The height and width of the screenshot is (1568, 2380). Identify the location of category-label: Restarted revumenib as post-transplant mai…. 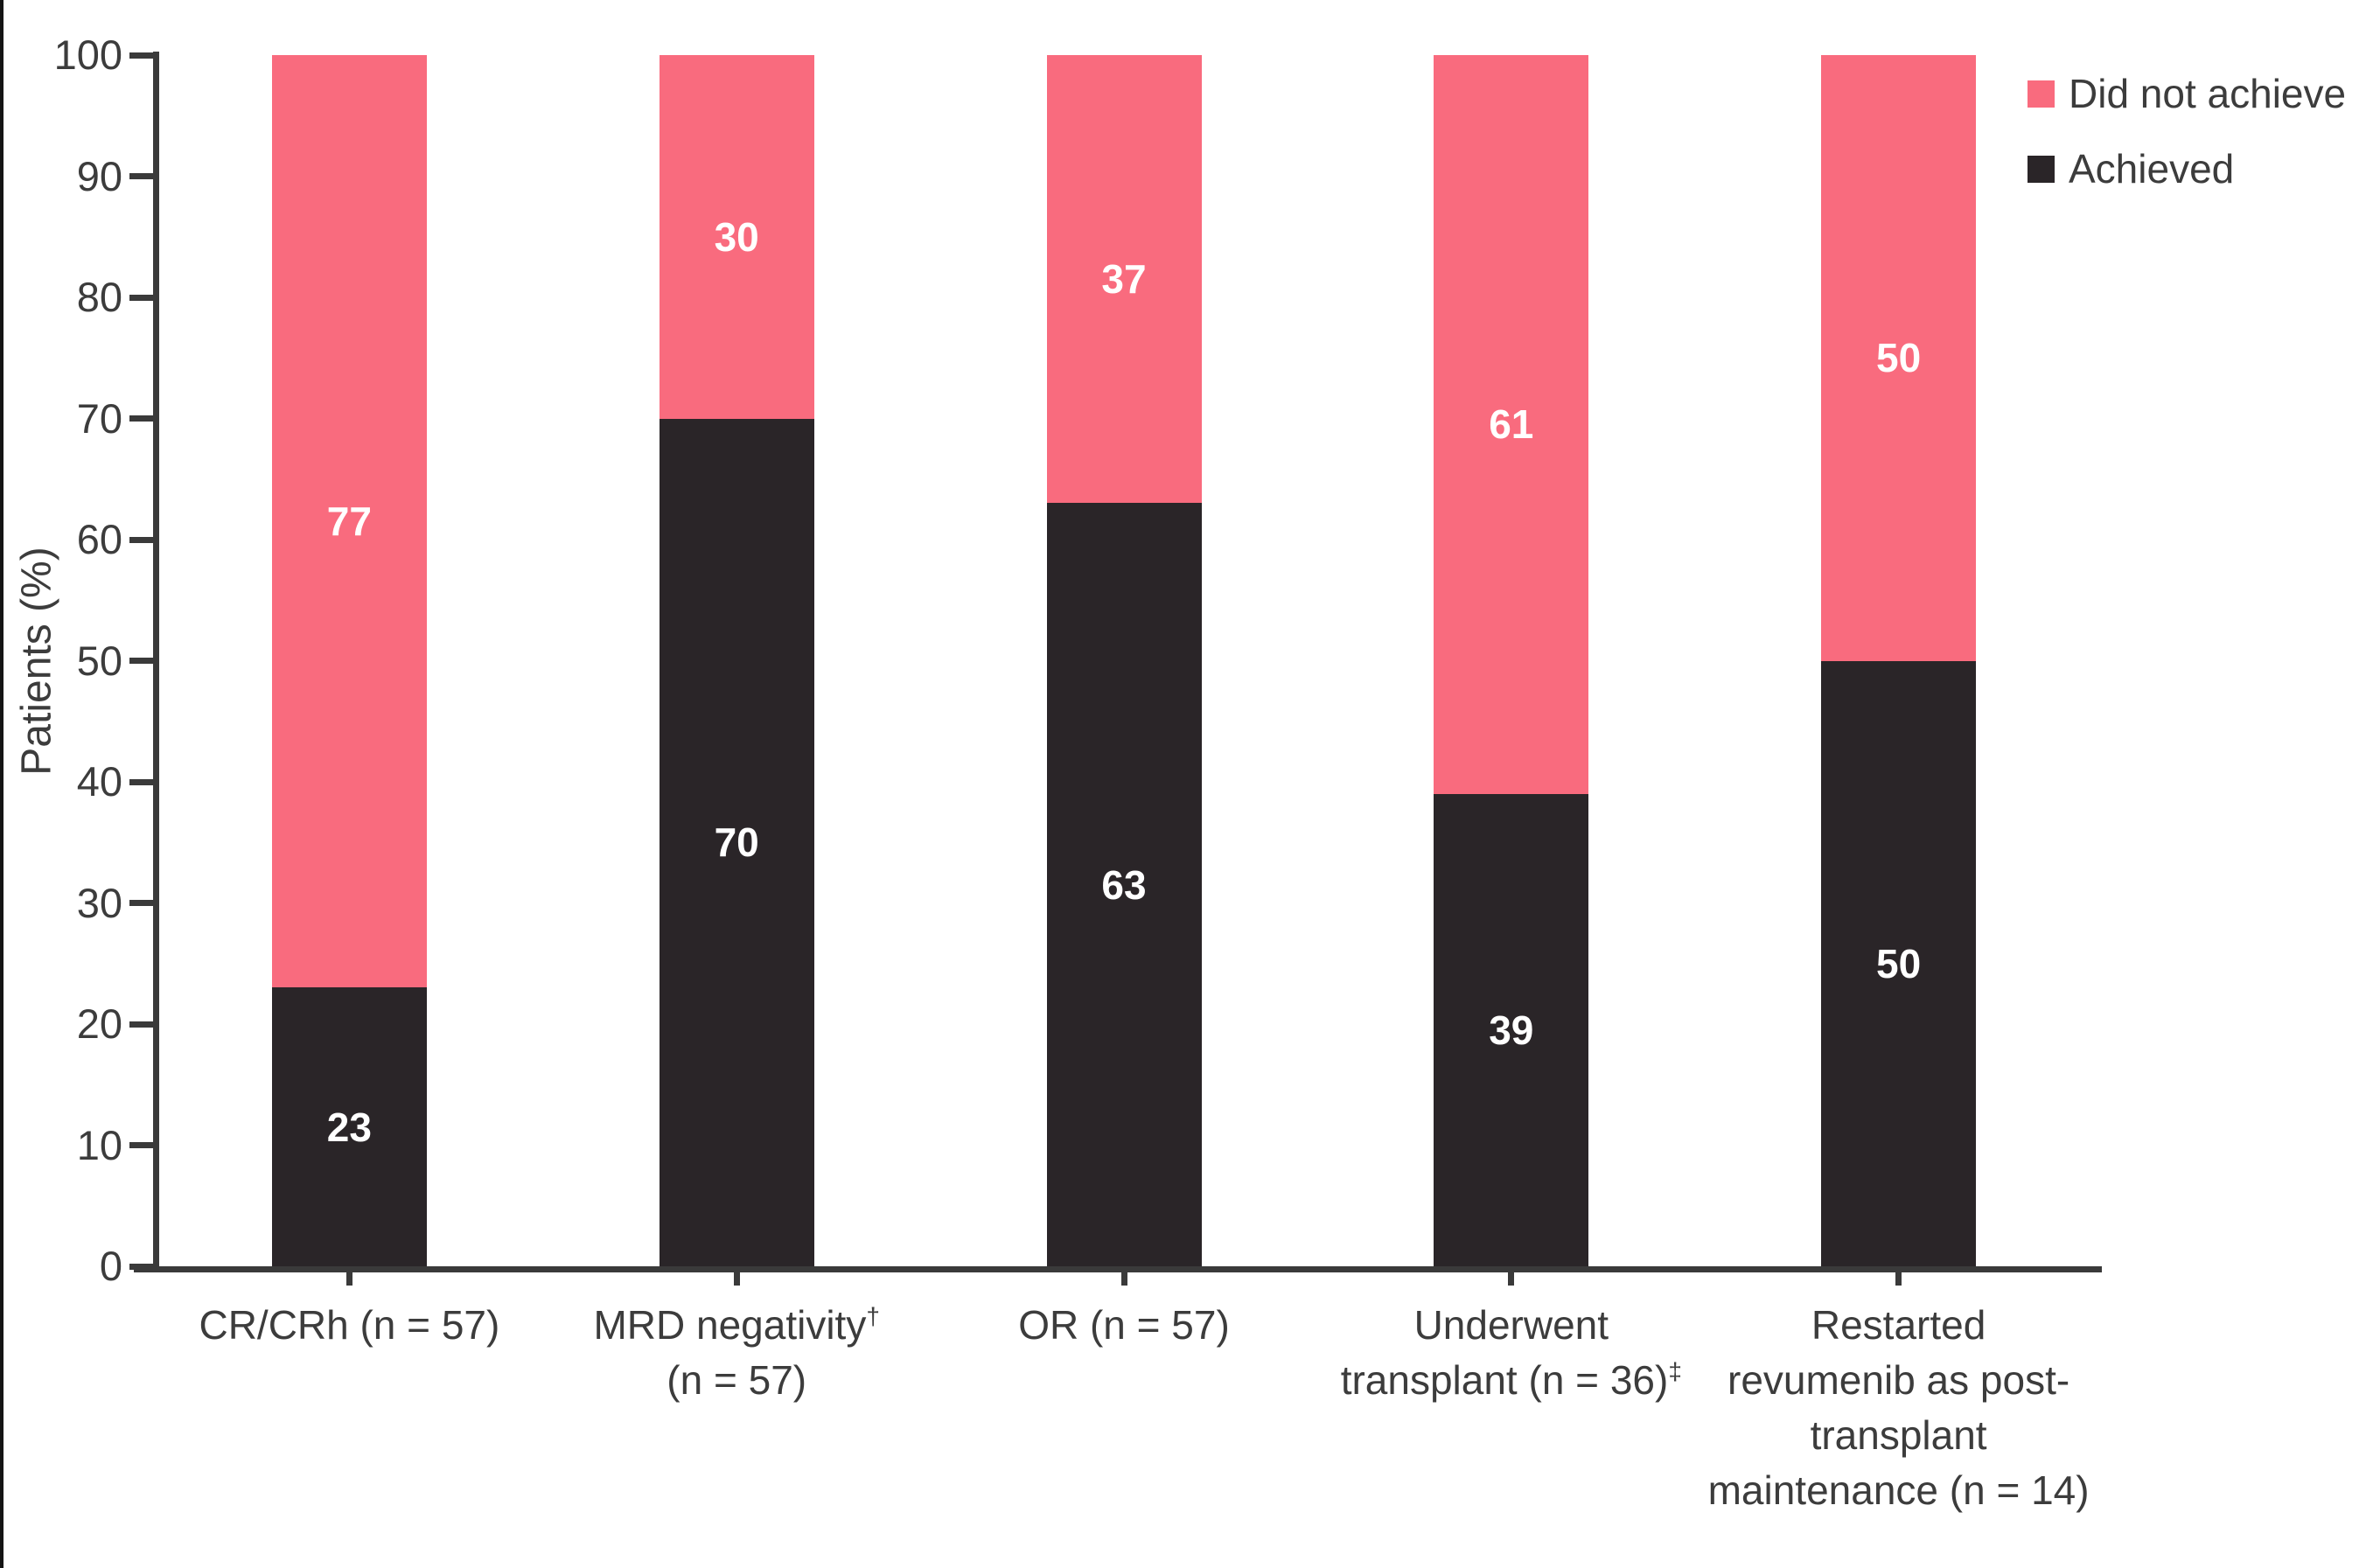
(1899, 1408).